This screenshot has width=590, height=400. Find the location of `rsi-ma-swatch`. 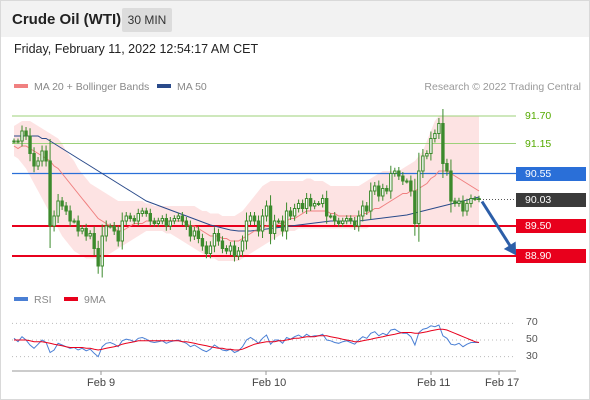

rsi-ma-swatch is located at coordinates (71, 299).